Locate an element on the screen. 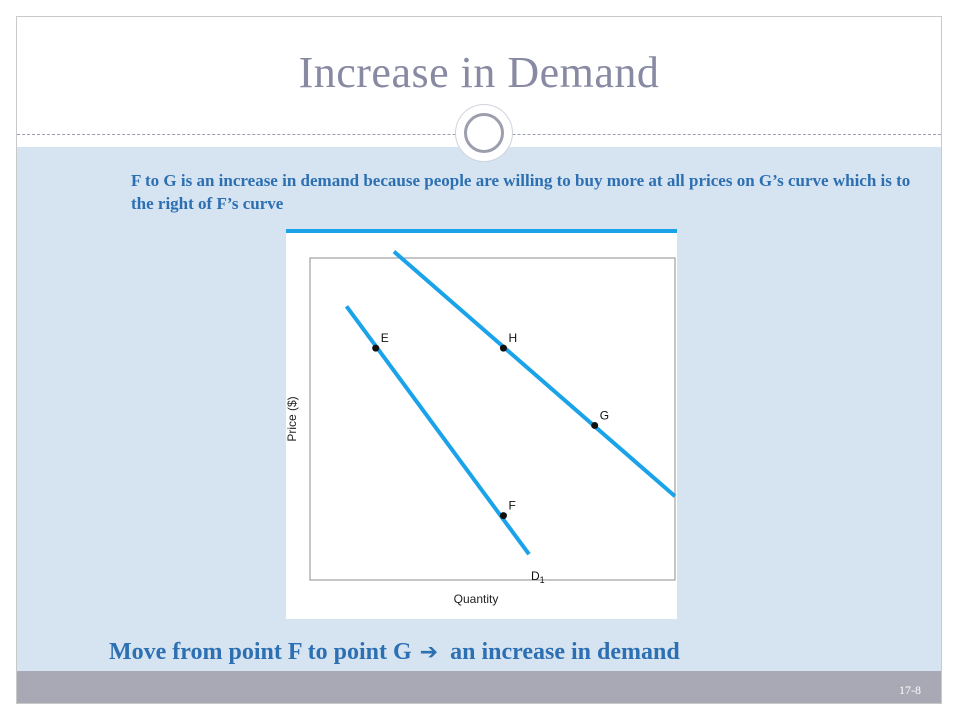 The image size is (960, 720). slide-title: Increase in Demand is located at coordinates (479, 72).